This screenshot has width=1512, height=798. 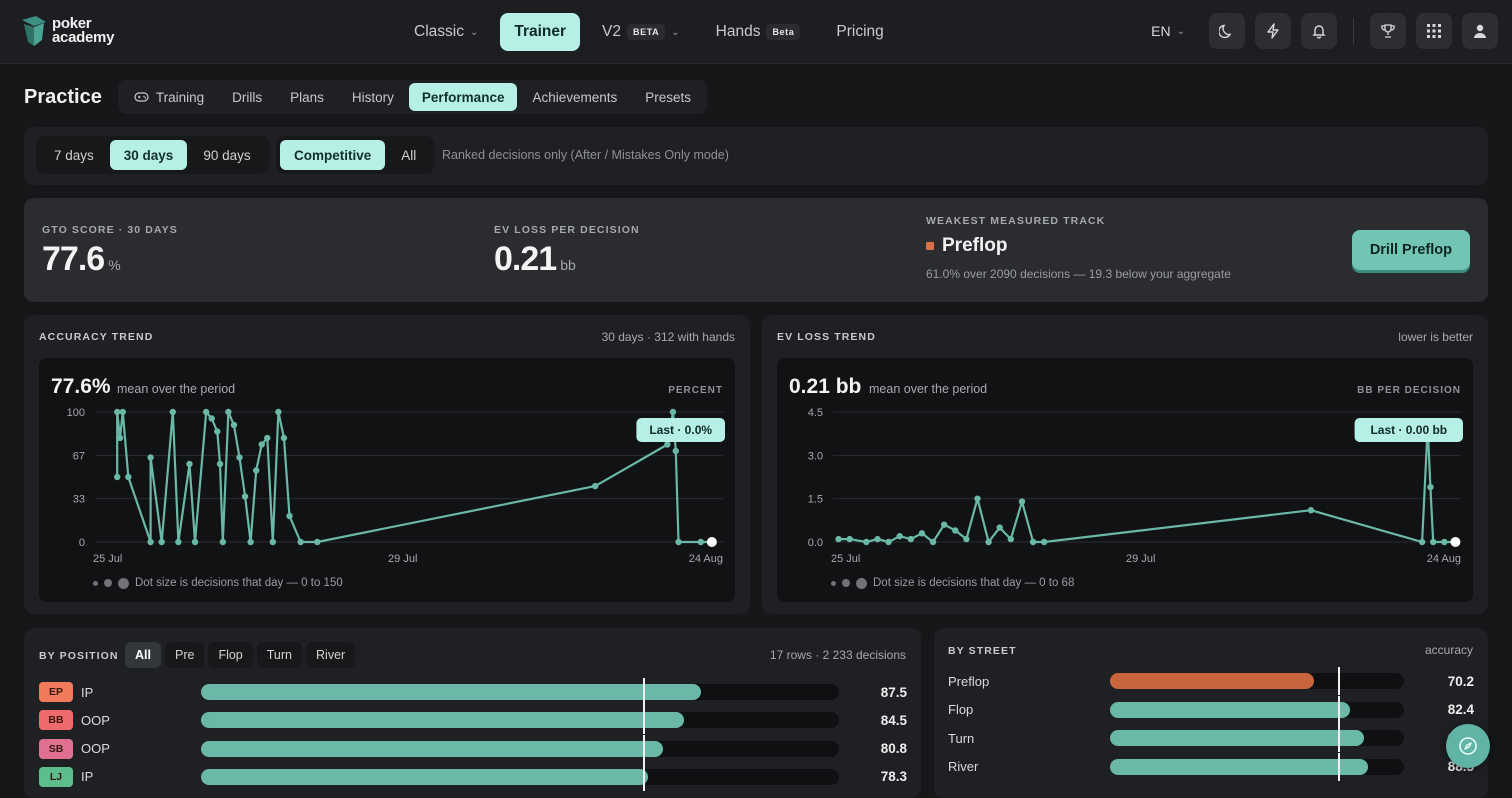 What do you see at coordinates (540, 32) in the screenshot?
I see `nav-trainer: Trainer` at bounding box center [540, 32].